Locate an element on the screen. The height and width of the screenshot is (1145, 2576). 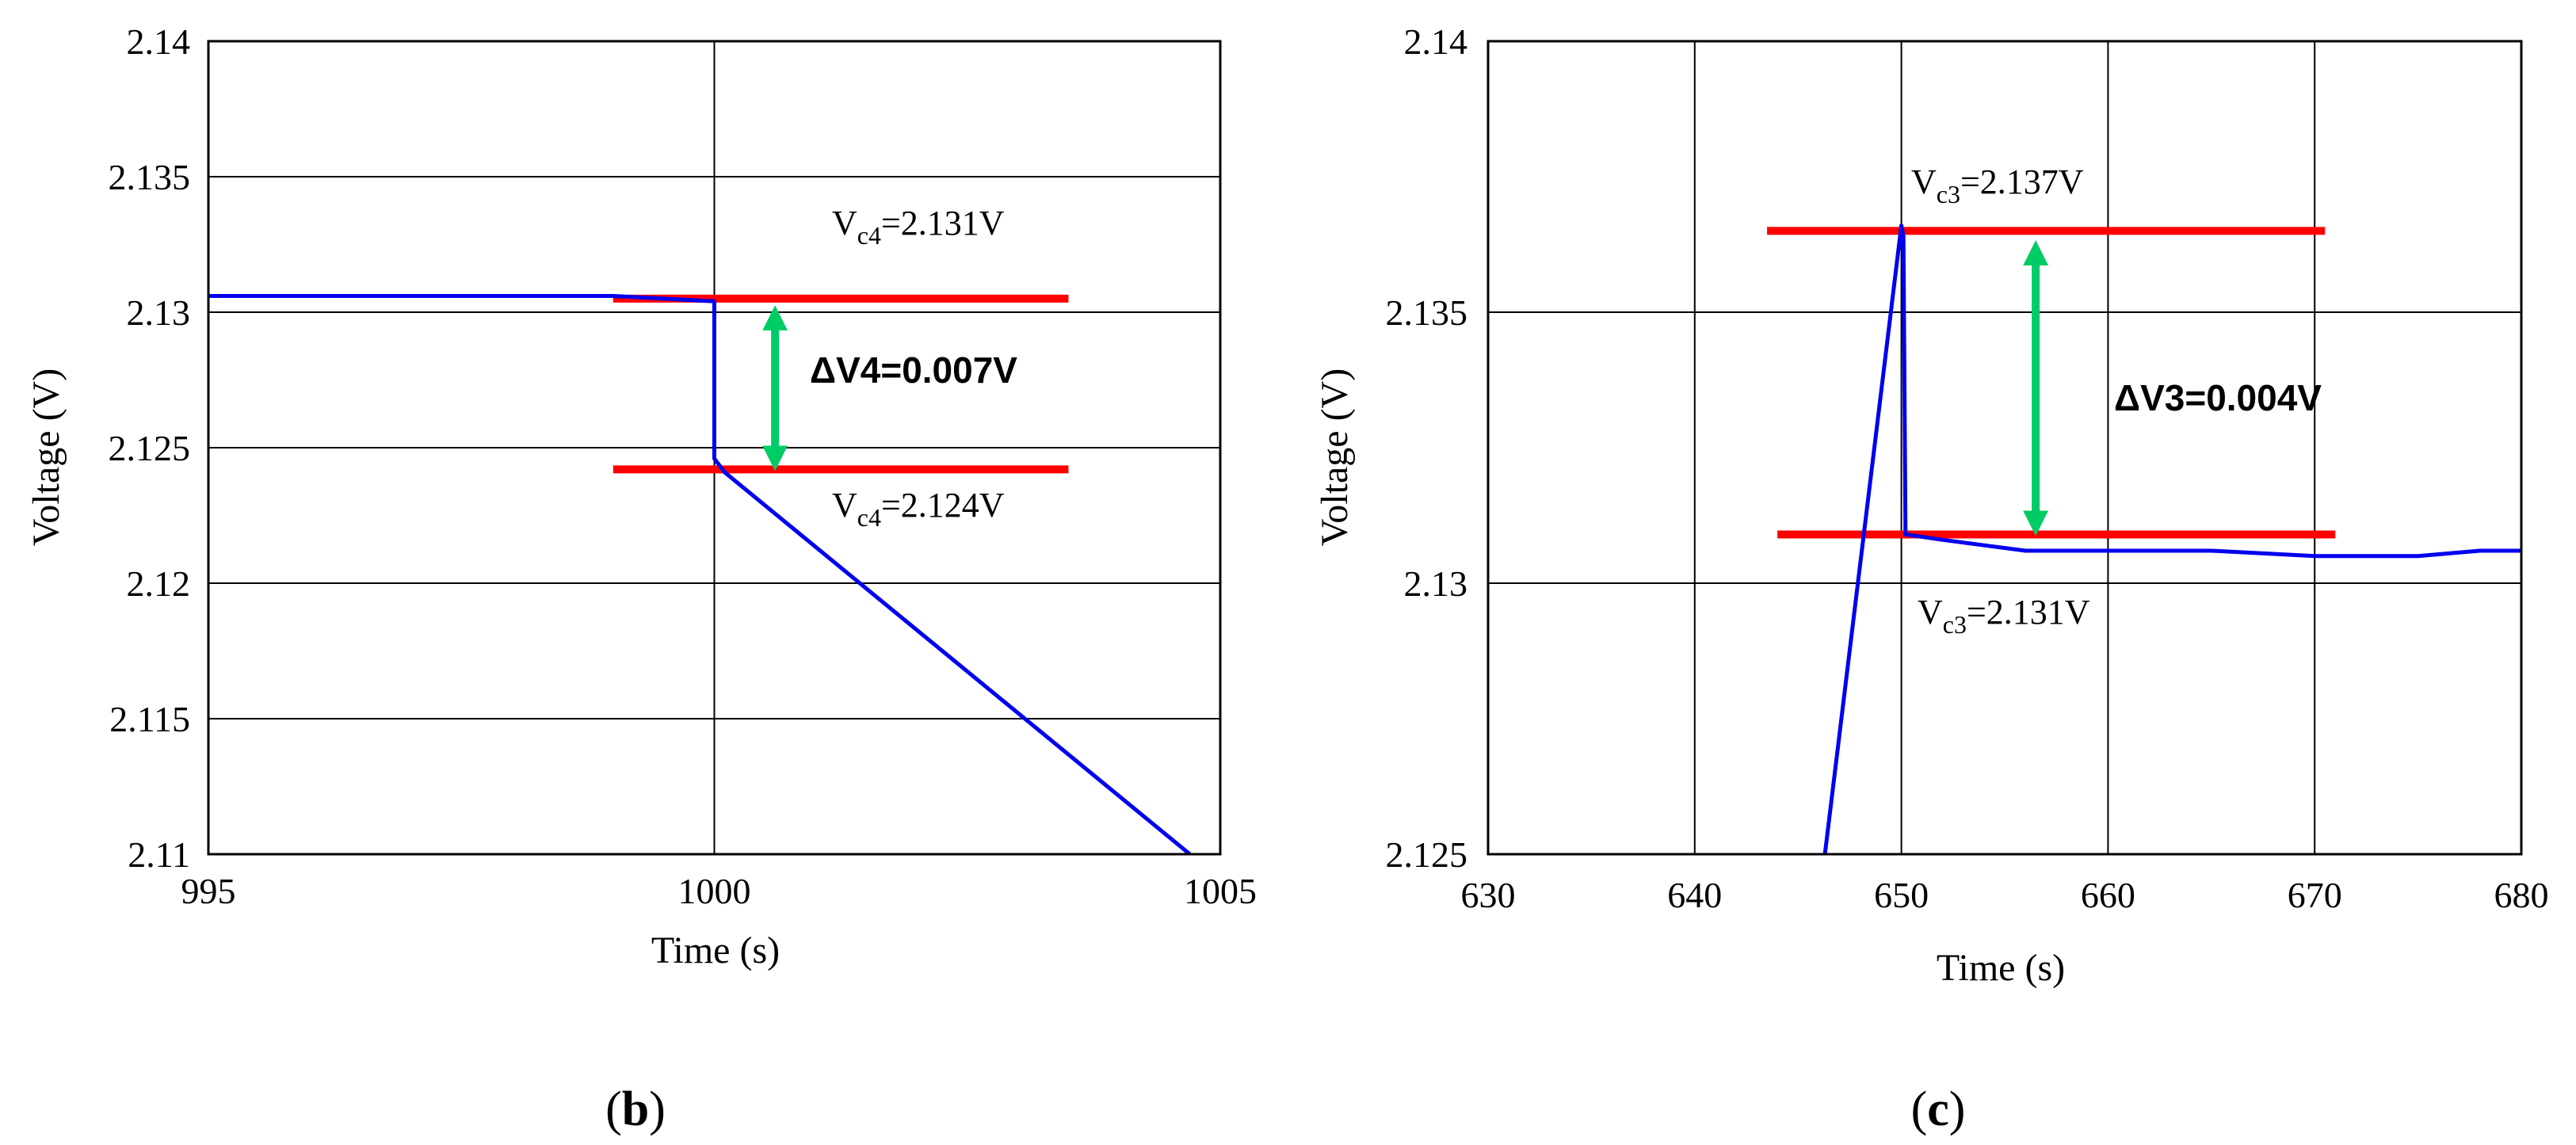
y-tick-label: 2.12 is located at coordinates (159, 583).